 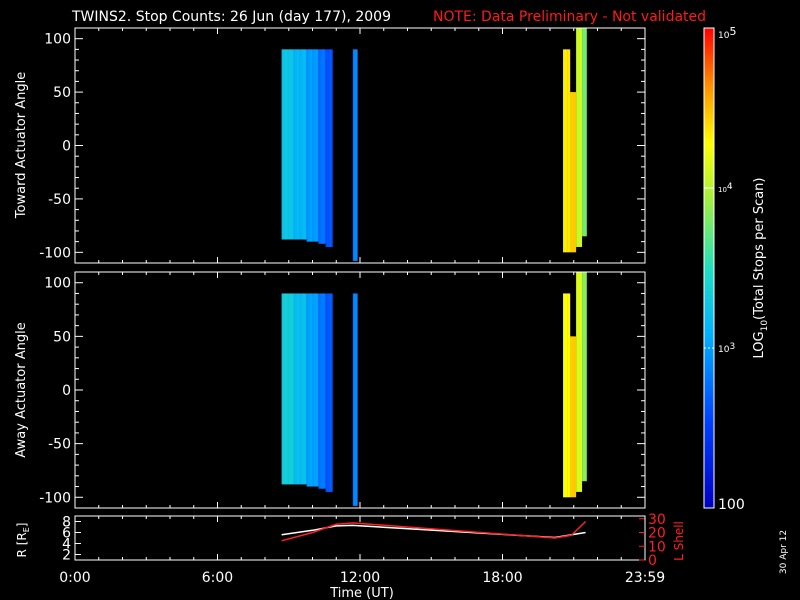 I want to click on orbit-left-ylabel: R [RE], so click(x=23, y=540).